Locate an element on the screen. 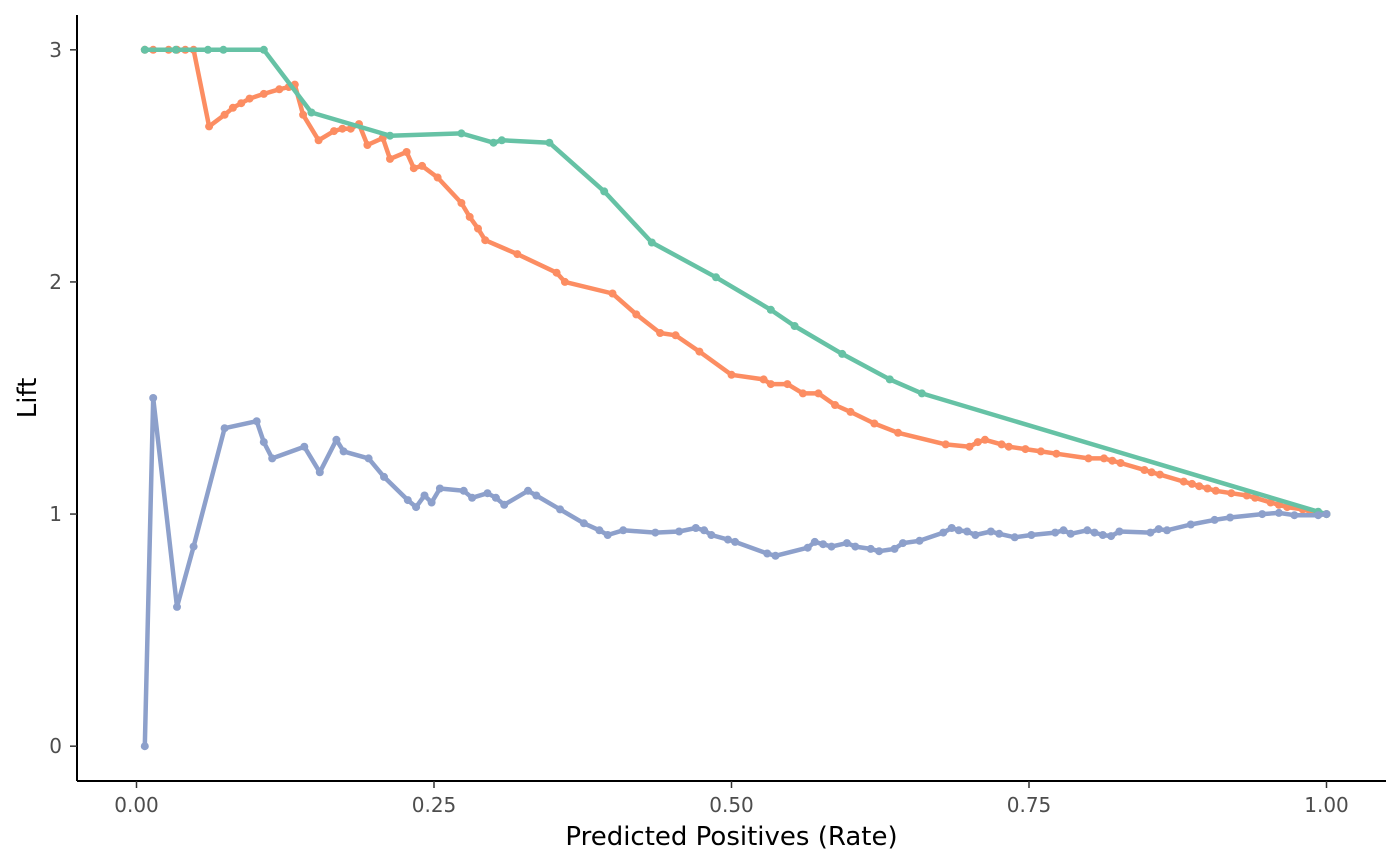 This screenshot has height=866, width=1400. x-tick-label: 1.00 is located at coordinates (1326, 805).